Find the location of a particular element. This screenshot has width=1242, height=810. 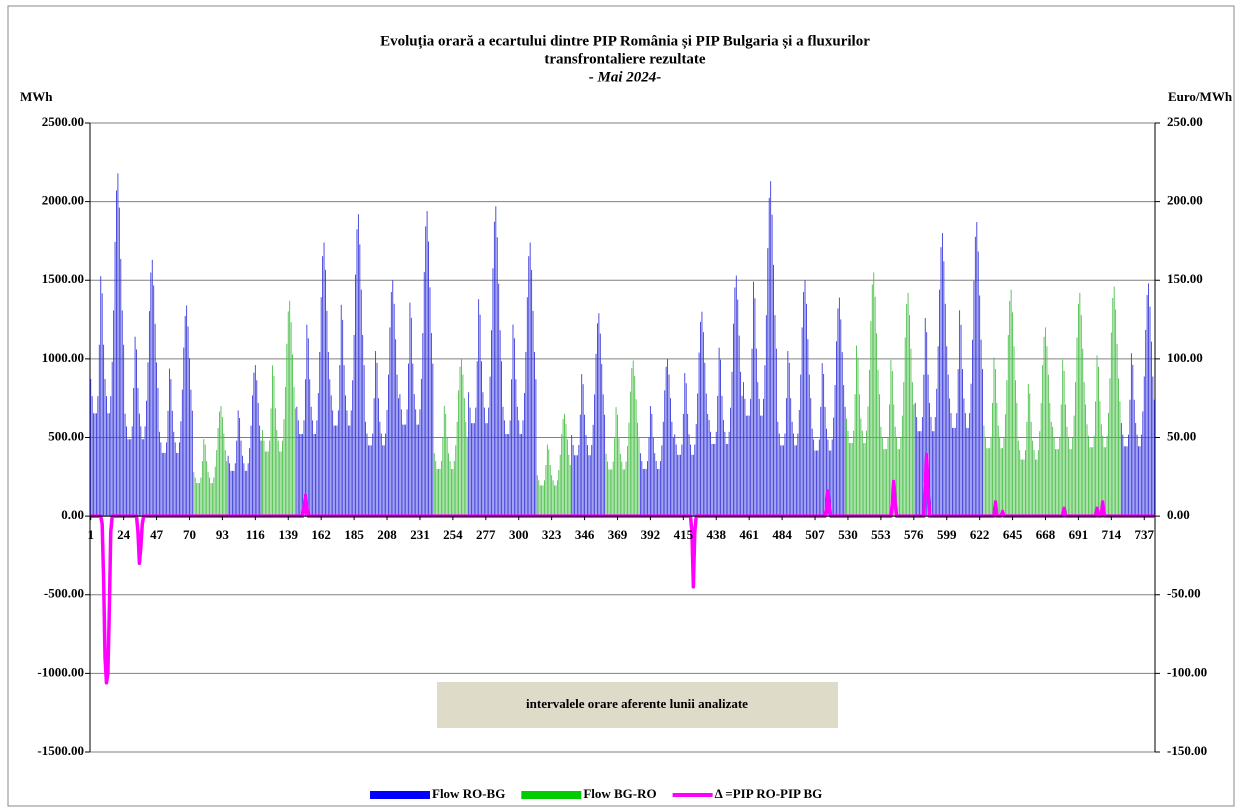

x-tick-label: 300 is located at coordinates (519, 534).